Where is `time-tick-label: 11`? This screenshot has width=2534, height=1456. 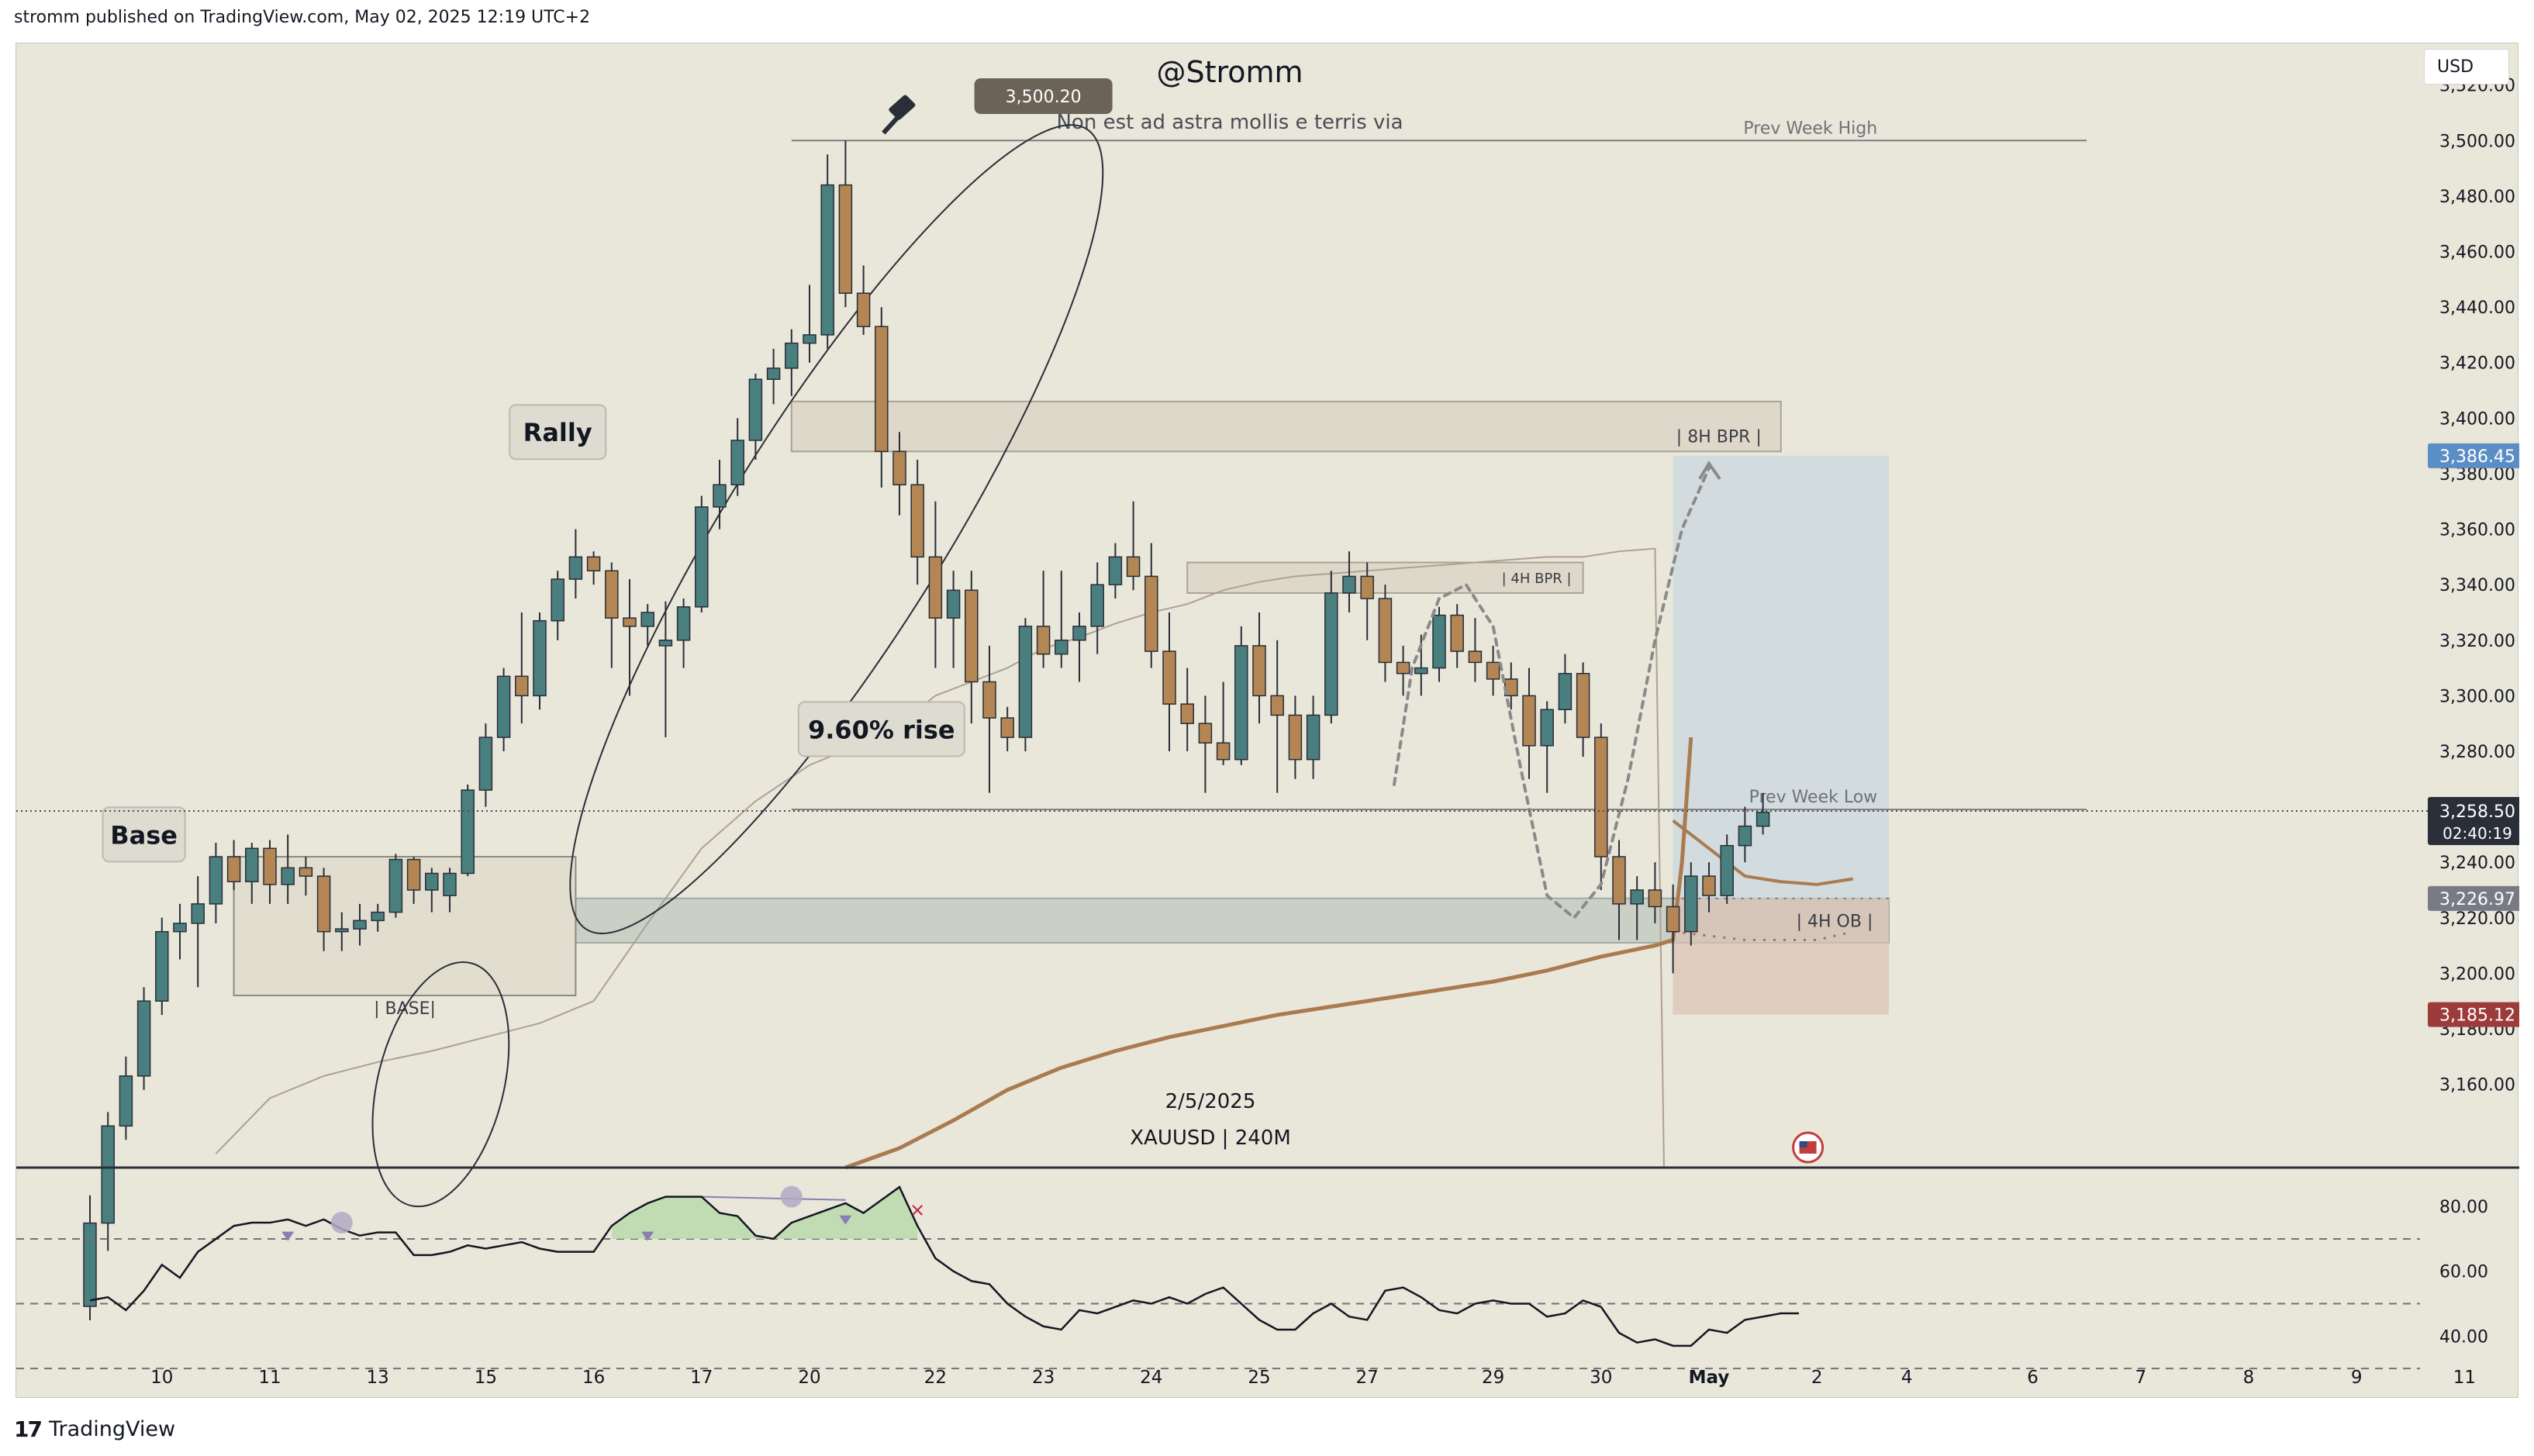 time-tick-label: 11 is located at coordinates (2464, 1378).